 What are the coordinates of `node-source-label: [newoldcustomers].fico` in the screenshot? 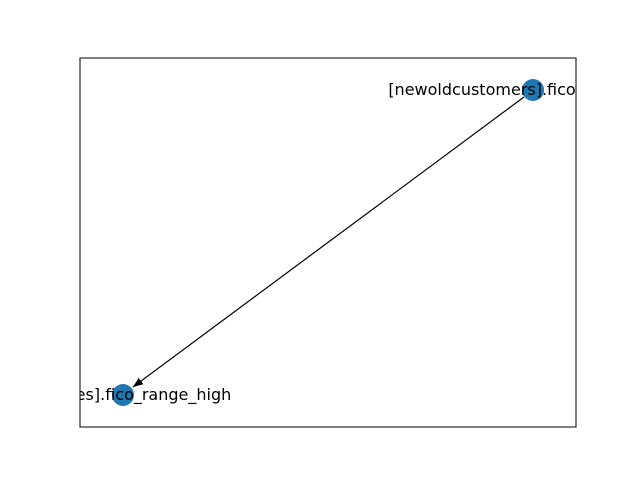 It's located at (481, 89).